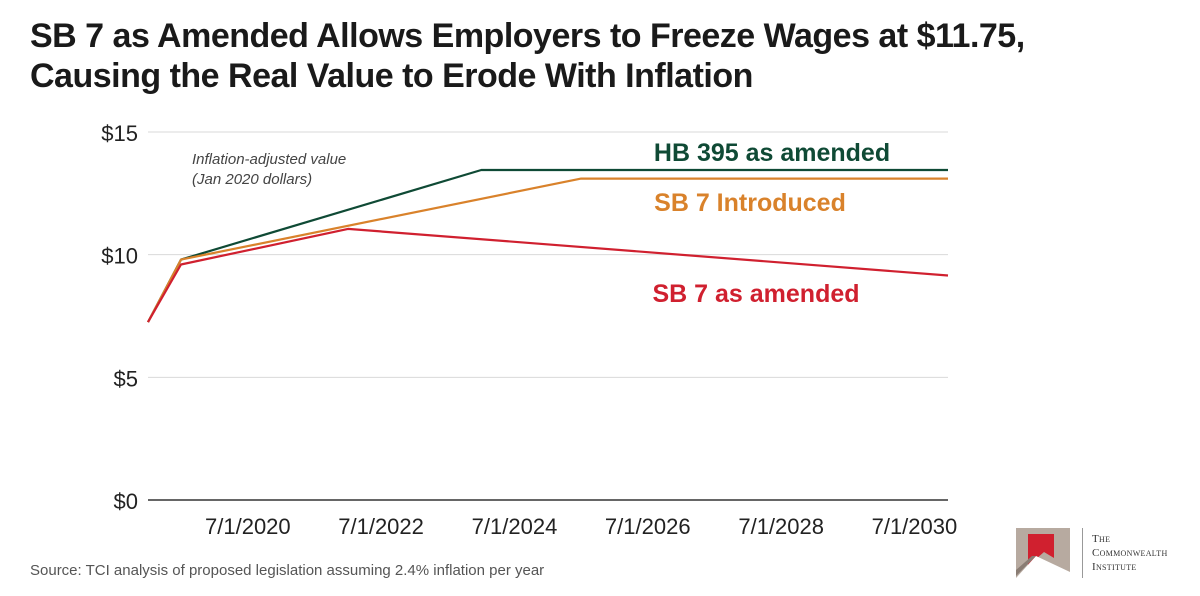 The height and width of the screenshot is (596, 1200). I want to click on x-tick-label: 7/1/2022, so click(381, 526).